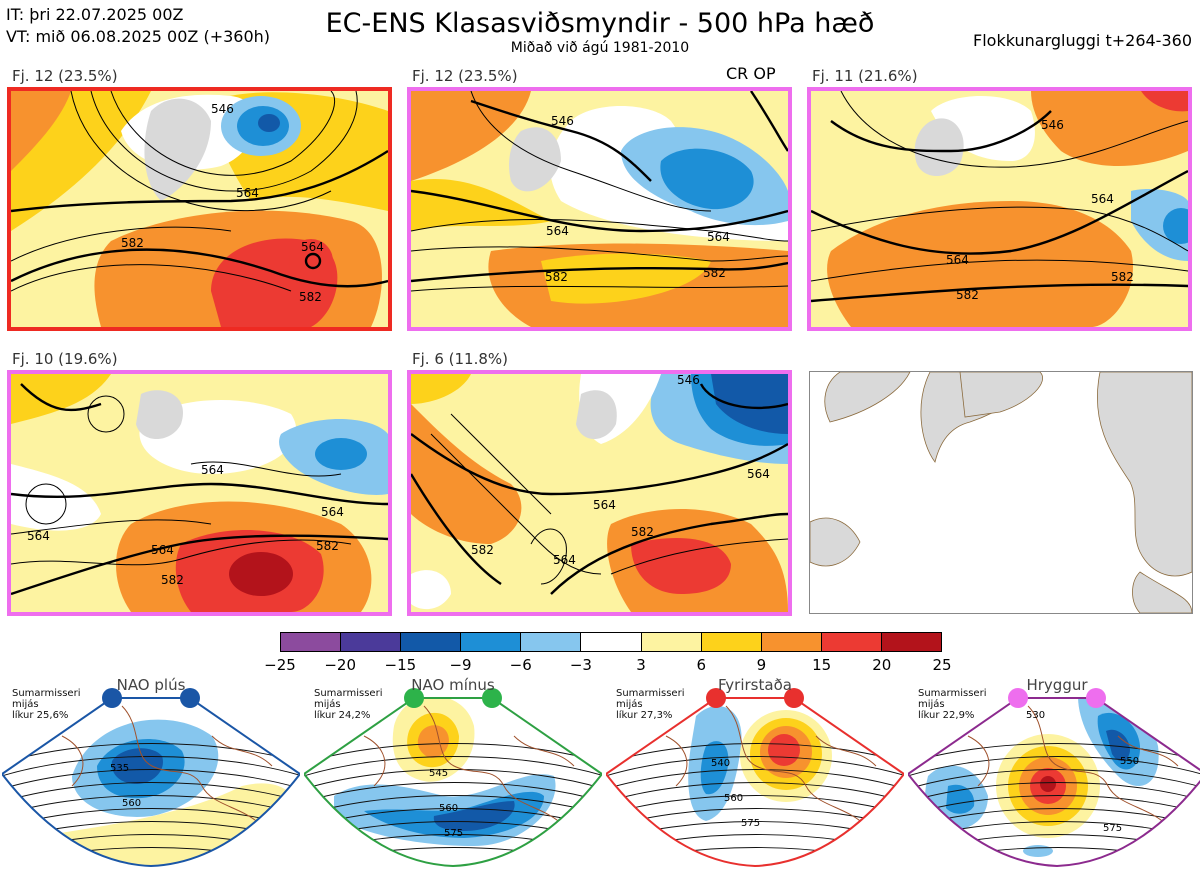 The height and width of the screenshot is (871, 1200). What do you see at coordinates (95, 14) in the screenshot?
I see `initial-time: IT: þri 22.07.2025 00Z` at bounding box center [95, 14].